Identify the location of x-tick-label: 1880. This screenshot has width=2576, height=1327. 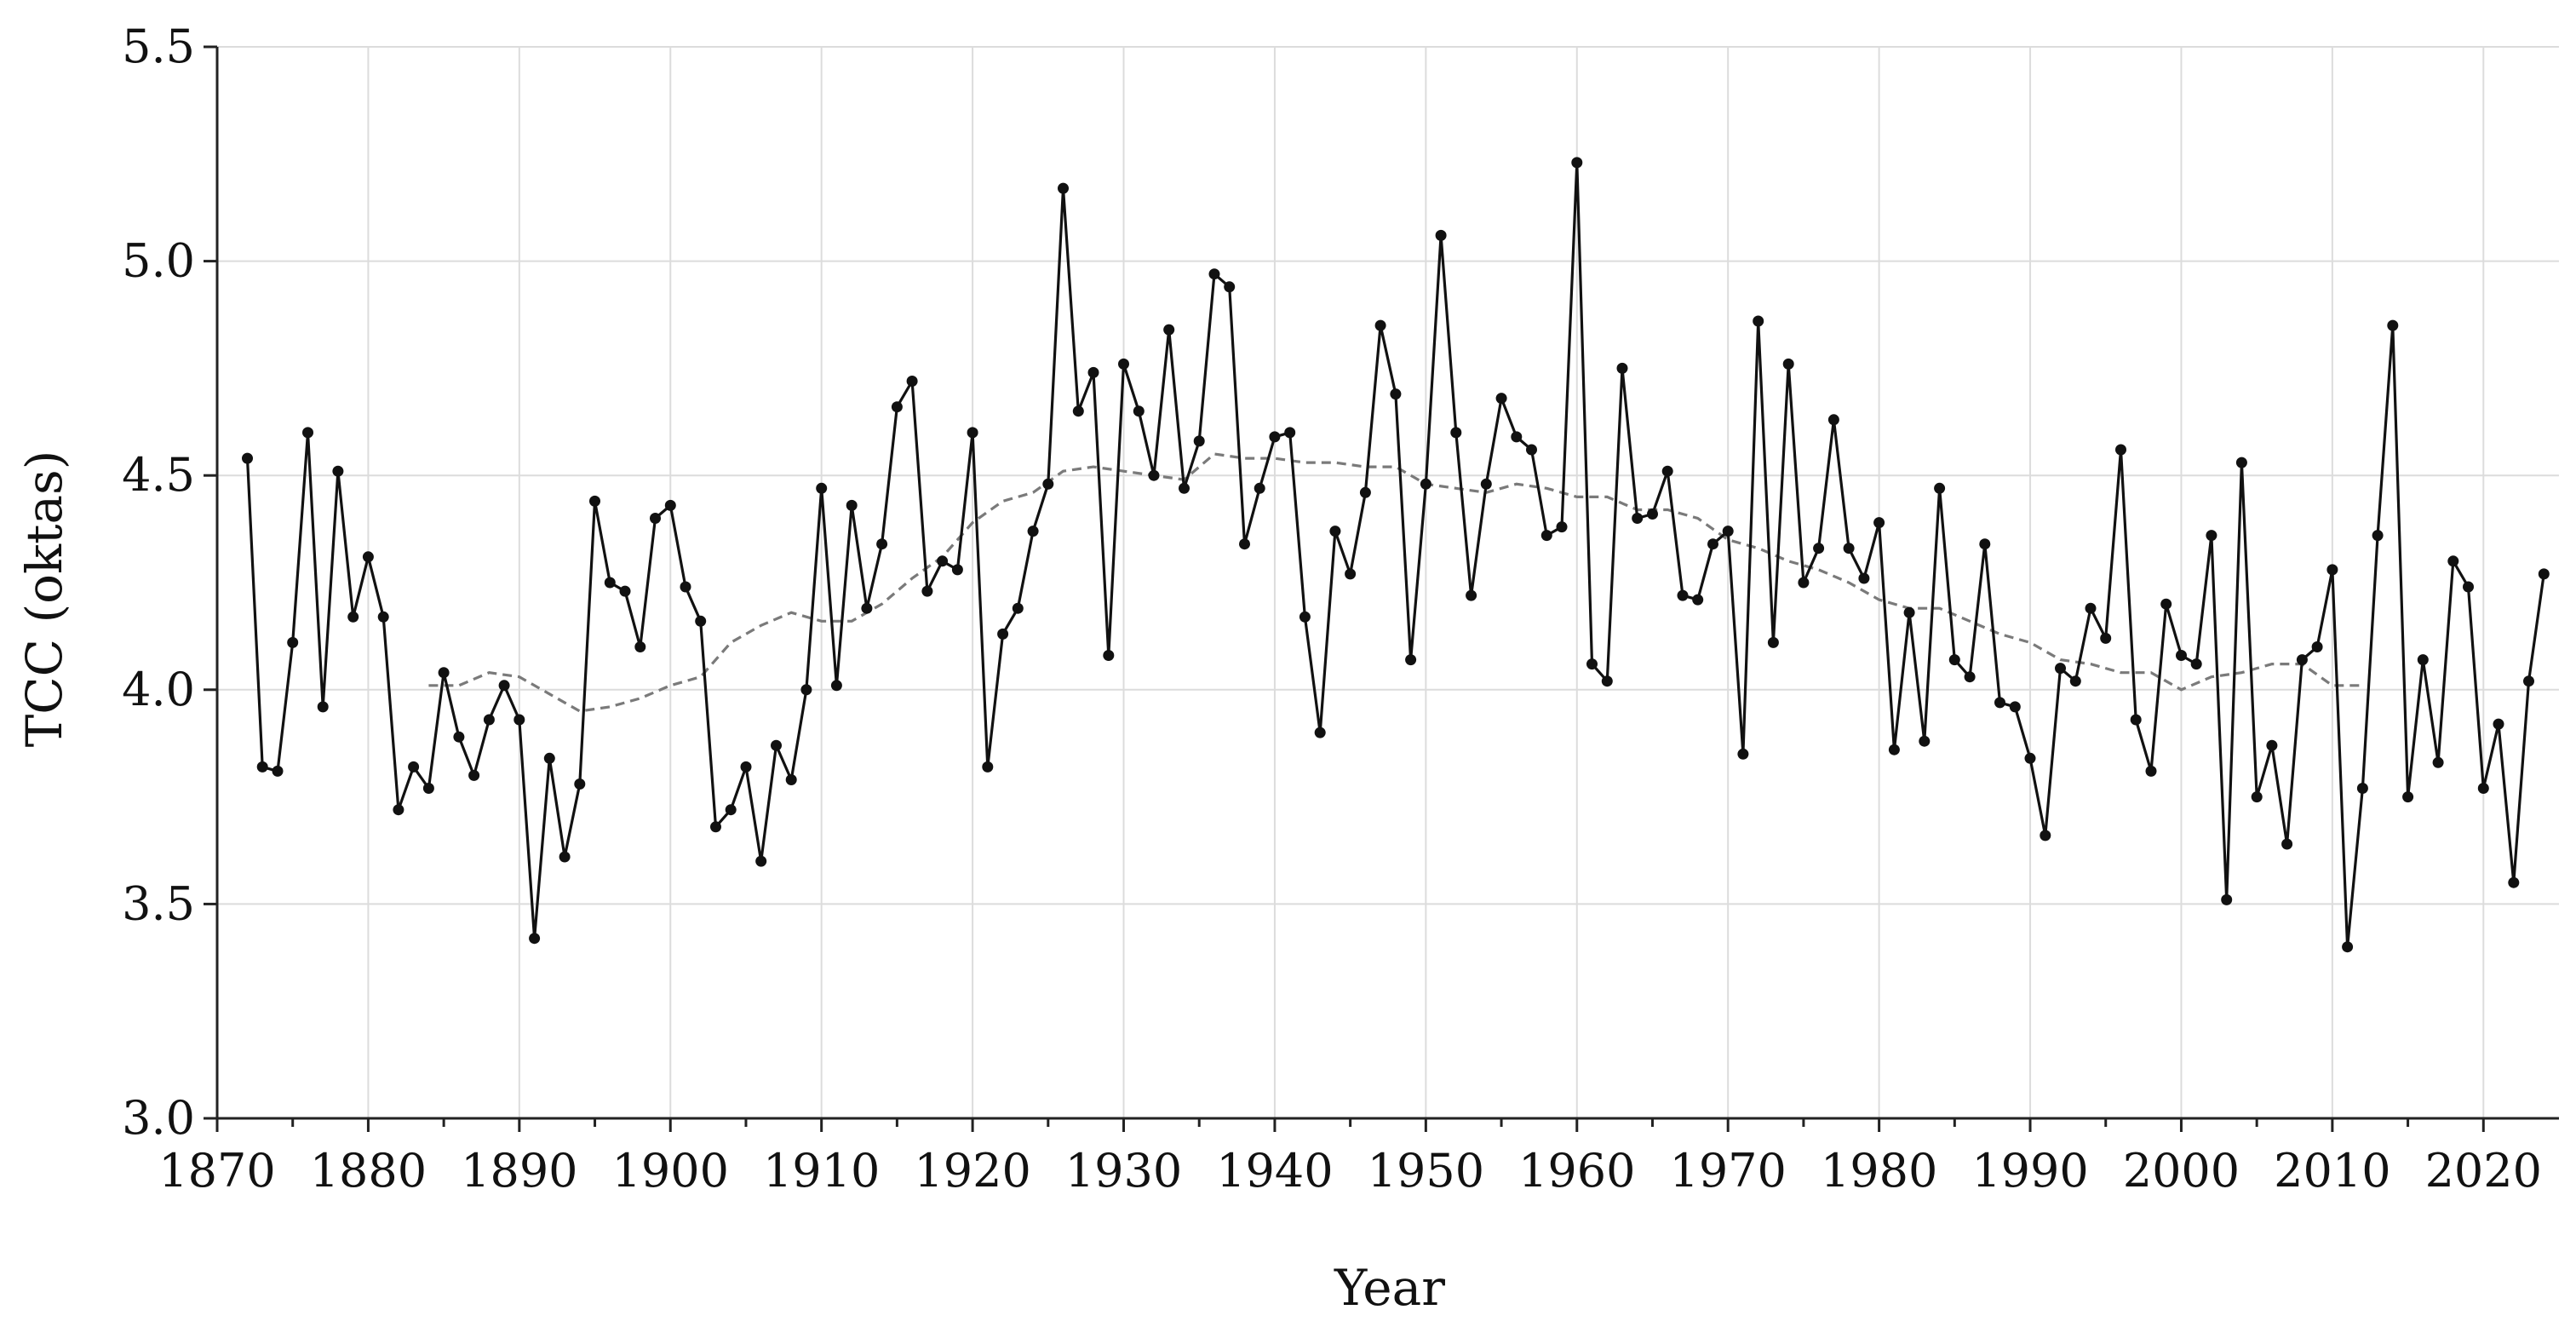
(368, 1171).